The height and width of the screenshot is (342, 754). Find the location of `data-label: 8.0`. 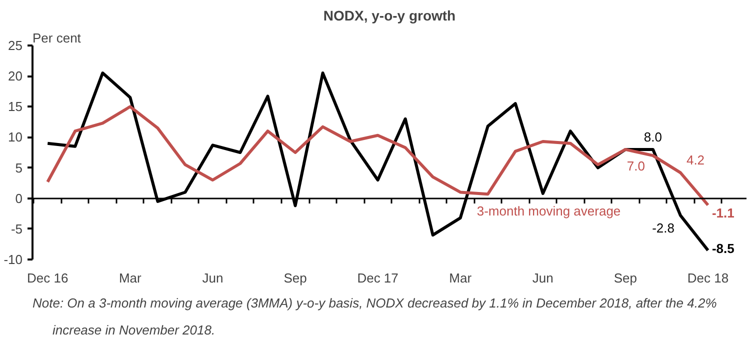

data-label: 8.0 is located at coordinates (653, 136).